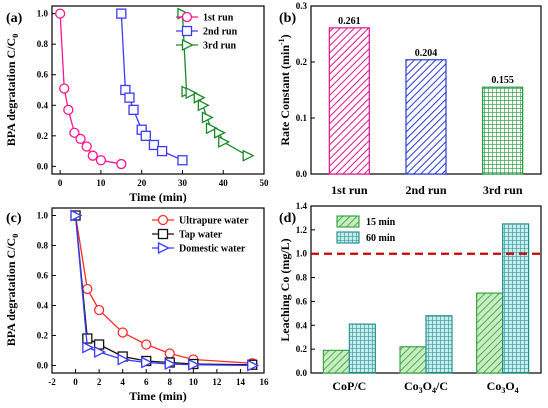  What do you see at coordinates (52, 382) in the screenshot?
I see `x-tick-label: -2` at bounding box center [52, 382].